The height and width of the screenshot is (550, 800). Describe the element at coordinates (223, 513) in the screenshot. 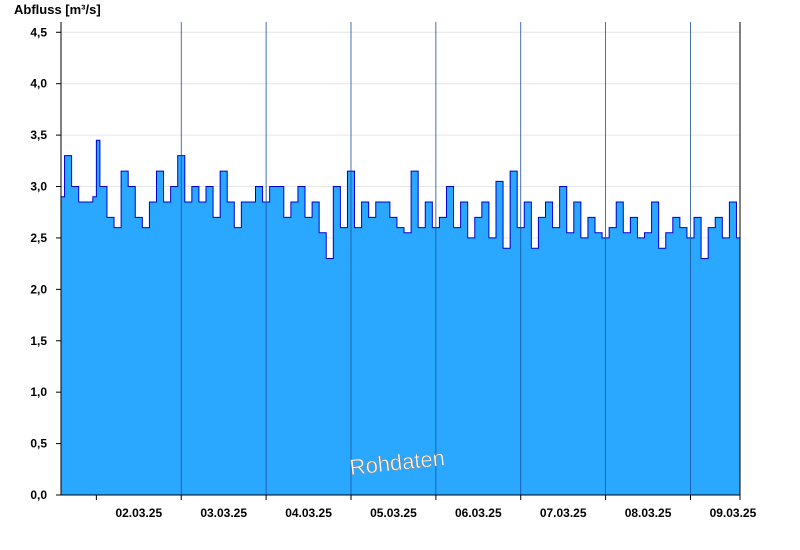

I see `x-tick-label-1: 03.03.25` at that location.